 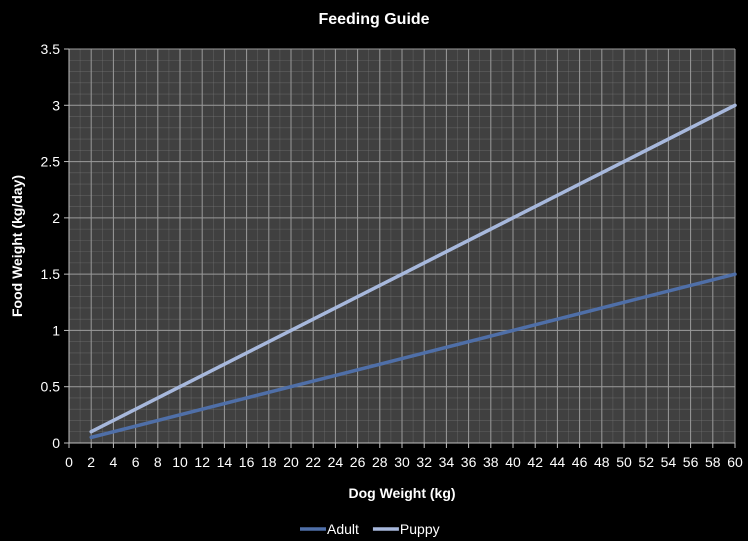 What do you see at coordinates (343, 529) in the screenshot?
I see `legend-label-adult: Adult` at bounding box center [343, 529].